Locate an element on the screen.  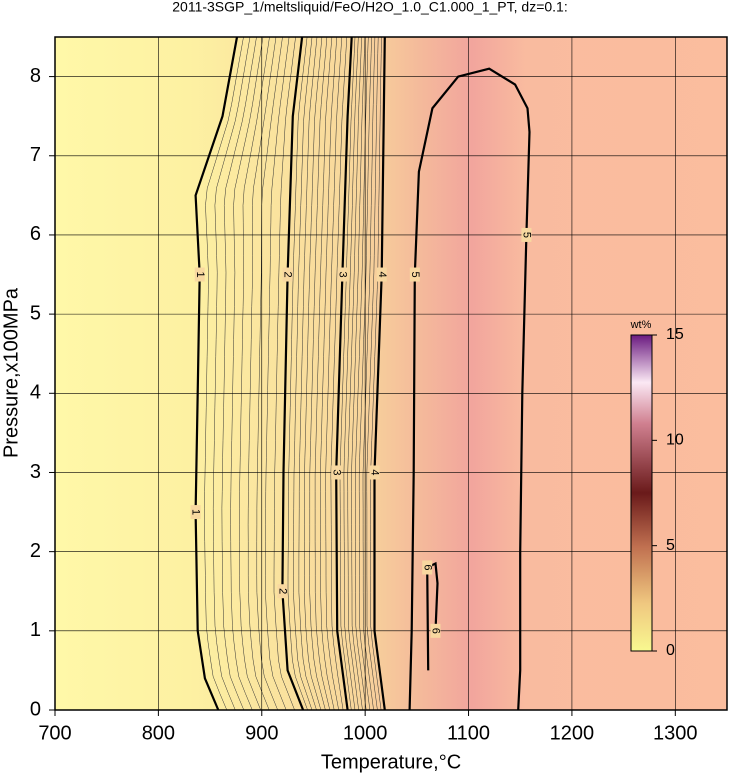
x-tick-label: 900 is located at coordinates (261, 733).